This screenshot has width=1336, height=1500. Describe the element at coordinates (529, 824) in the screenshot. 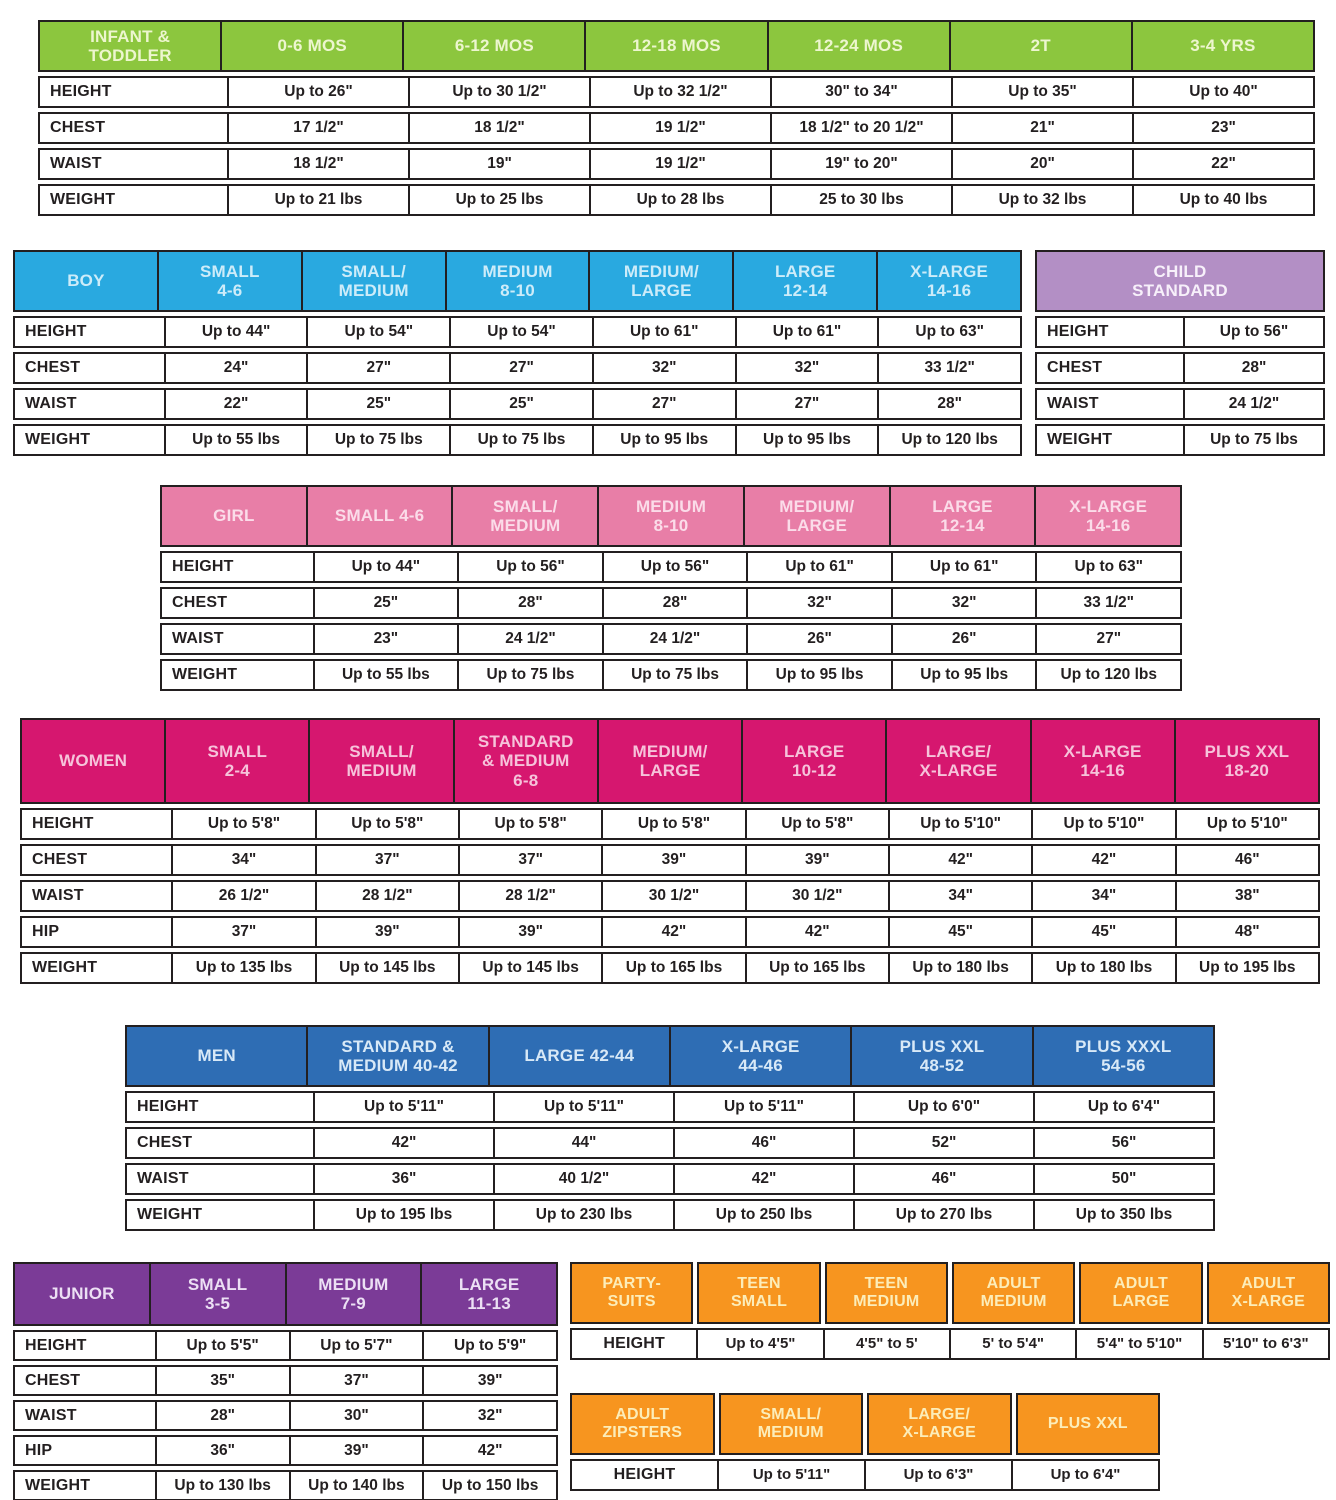

I see `women-cell-0-2: Up to 5'8"` at that location.